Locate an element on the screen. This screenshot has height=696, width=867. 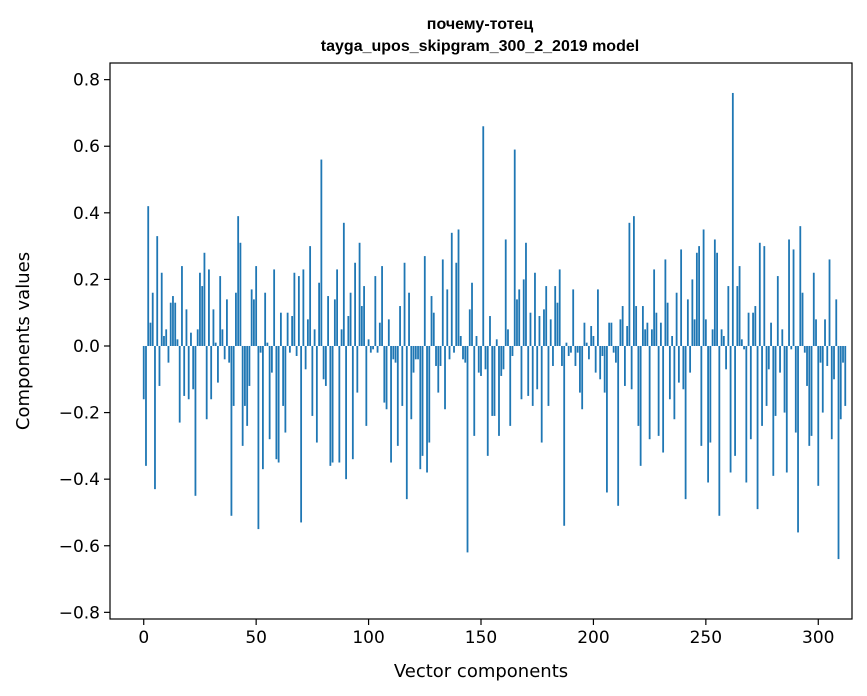
y-tick-label: −0.8 is located at coordinates (79, 613).